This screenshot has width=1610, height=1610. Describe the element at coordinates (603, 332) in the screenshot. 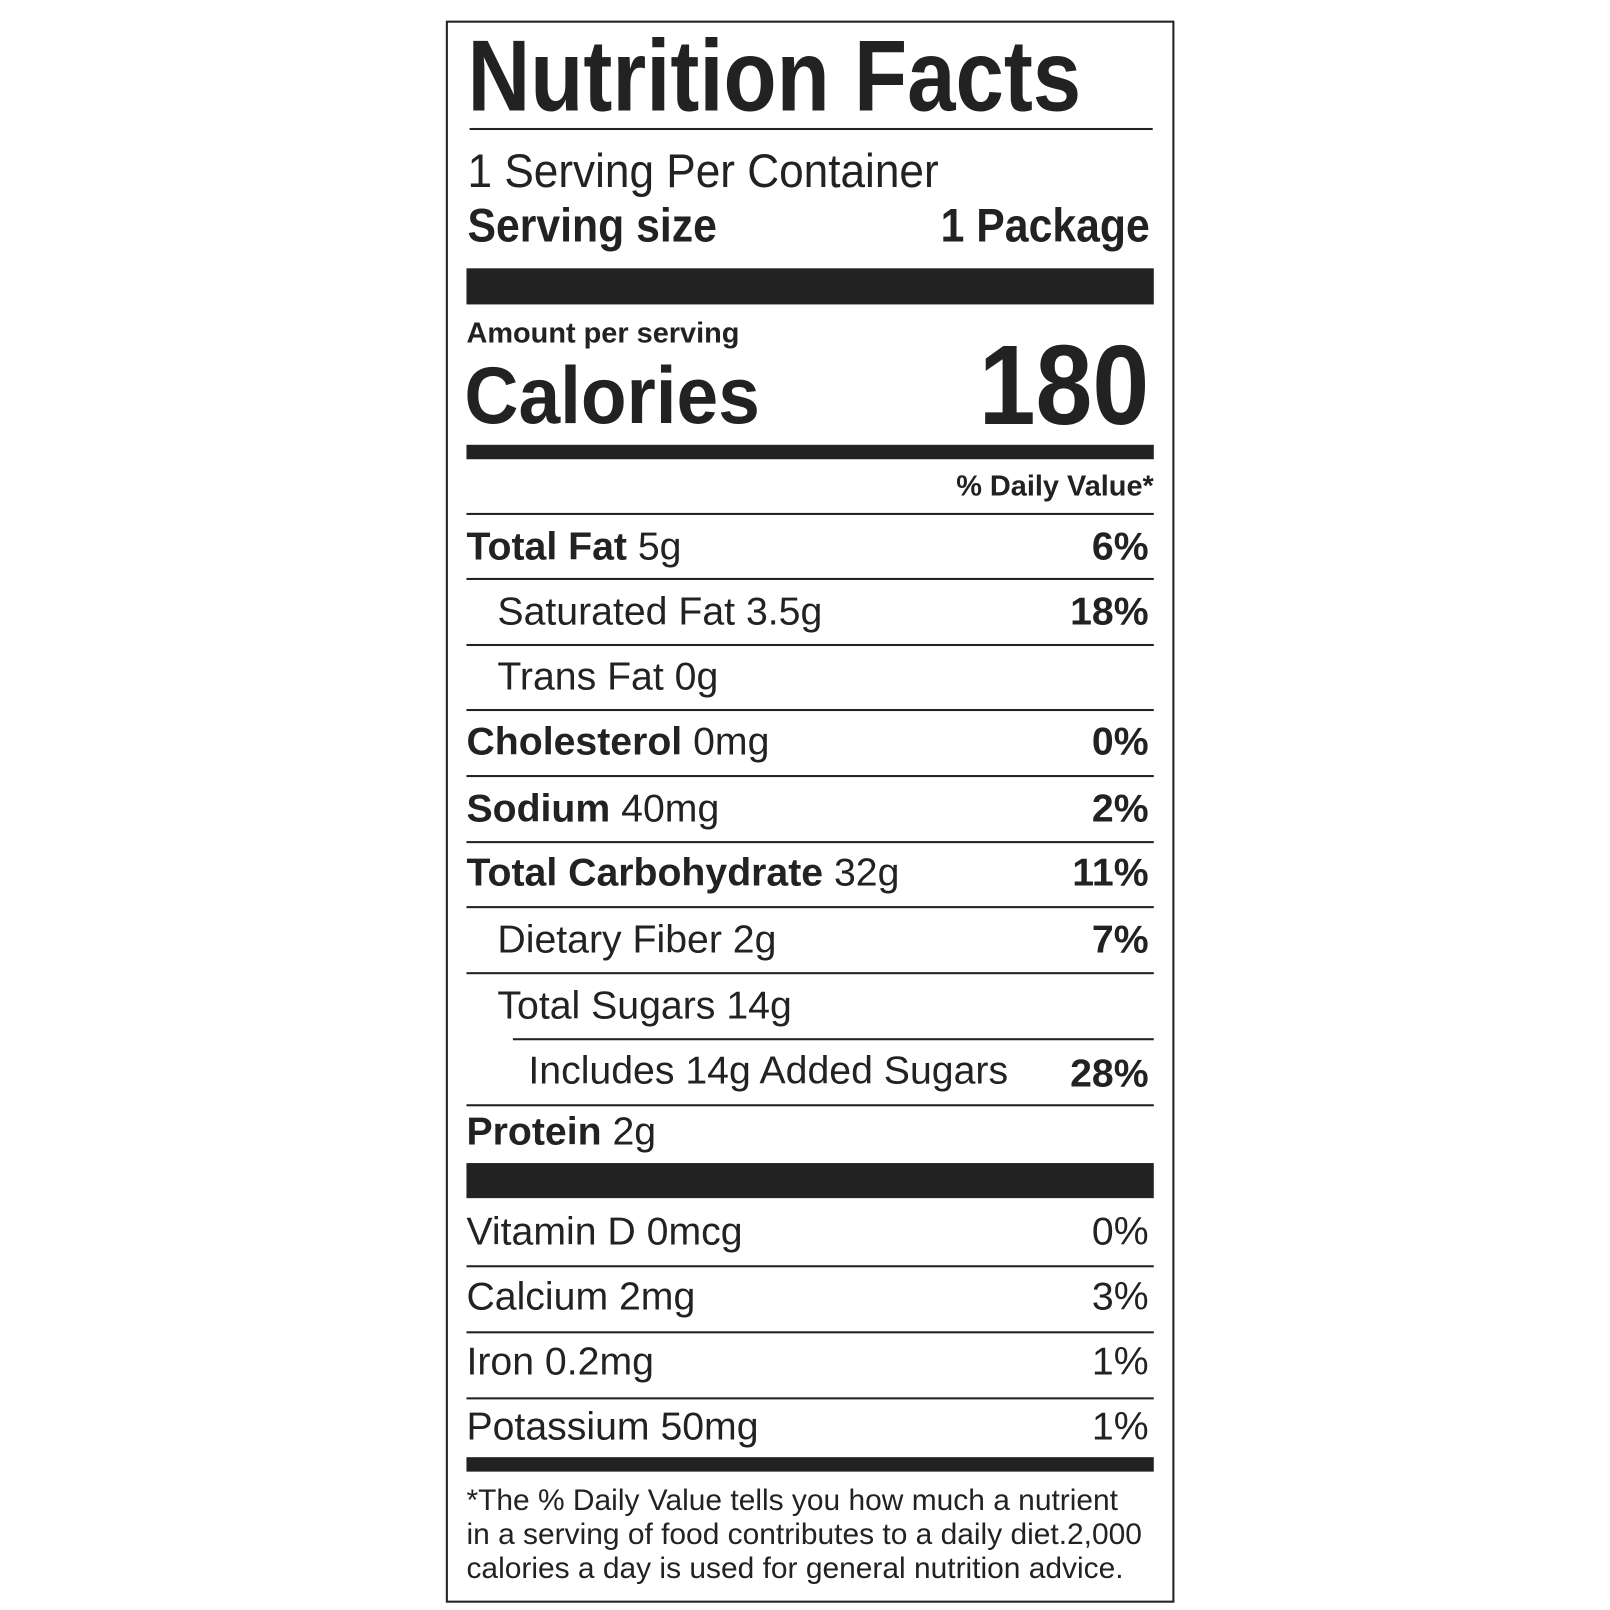

I see `amount-per-serving: Amount per serving` at that location.